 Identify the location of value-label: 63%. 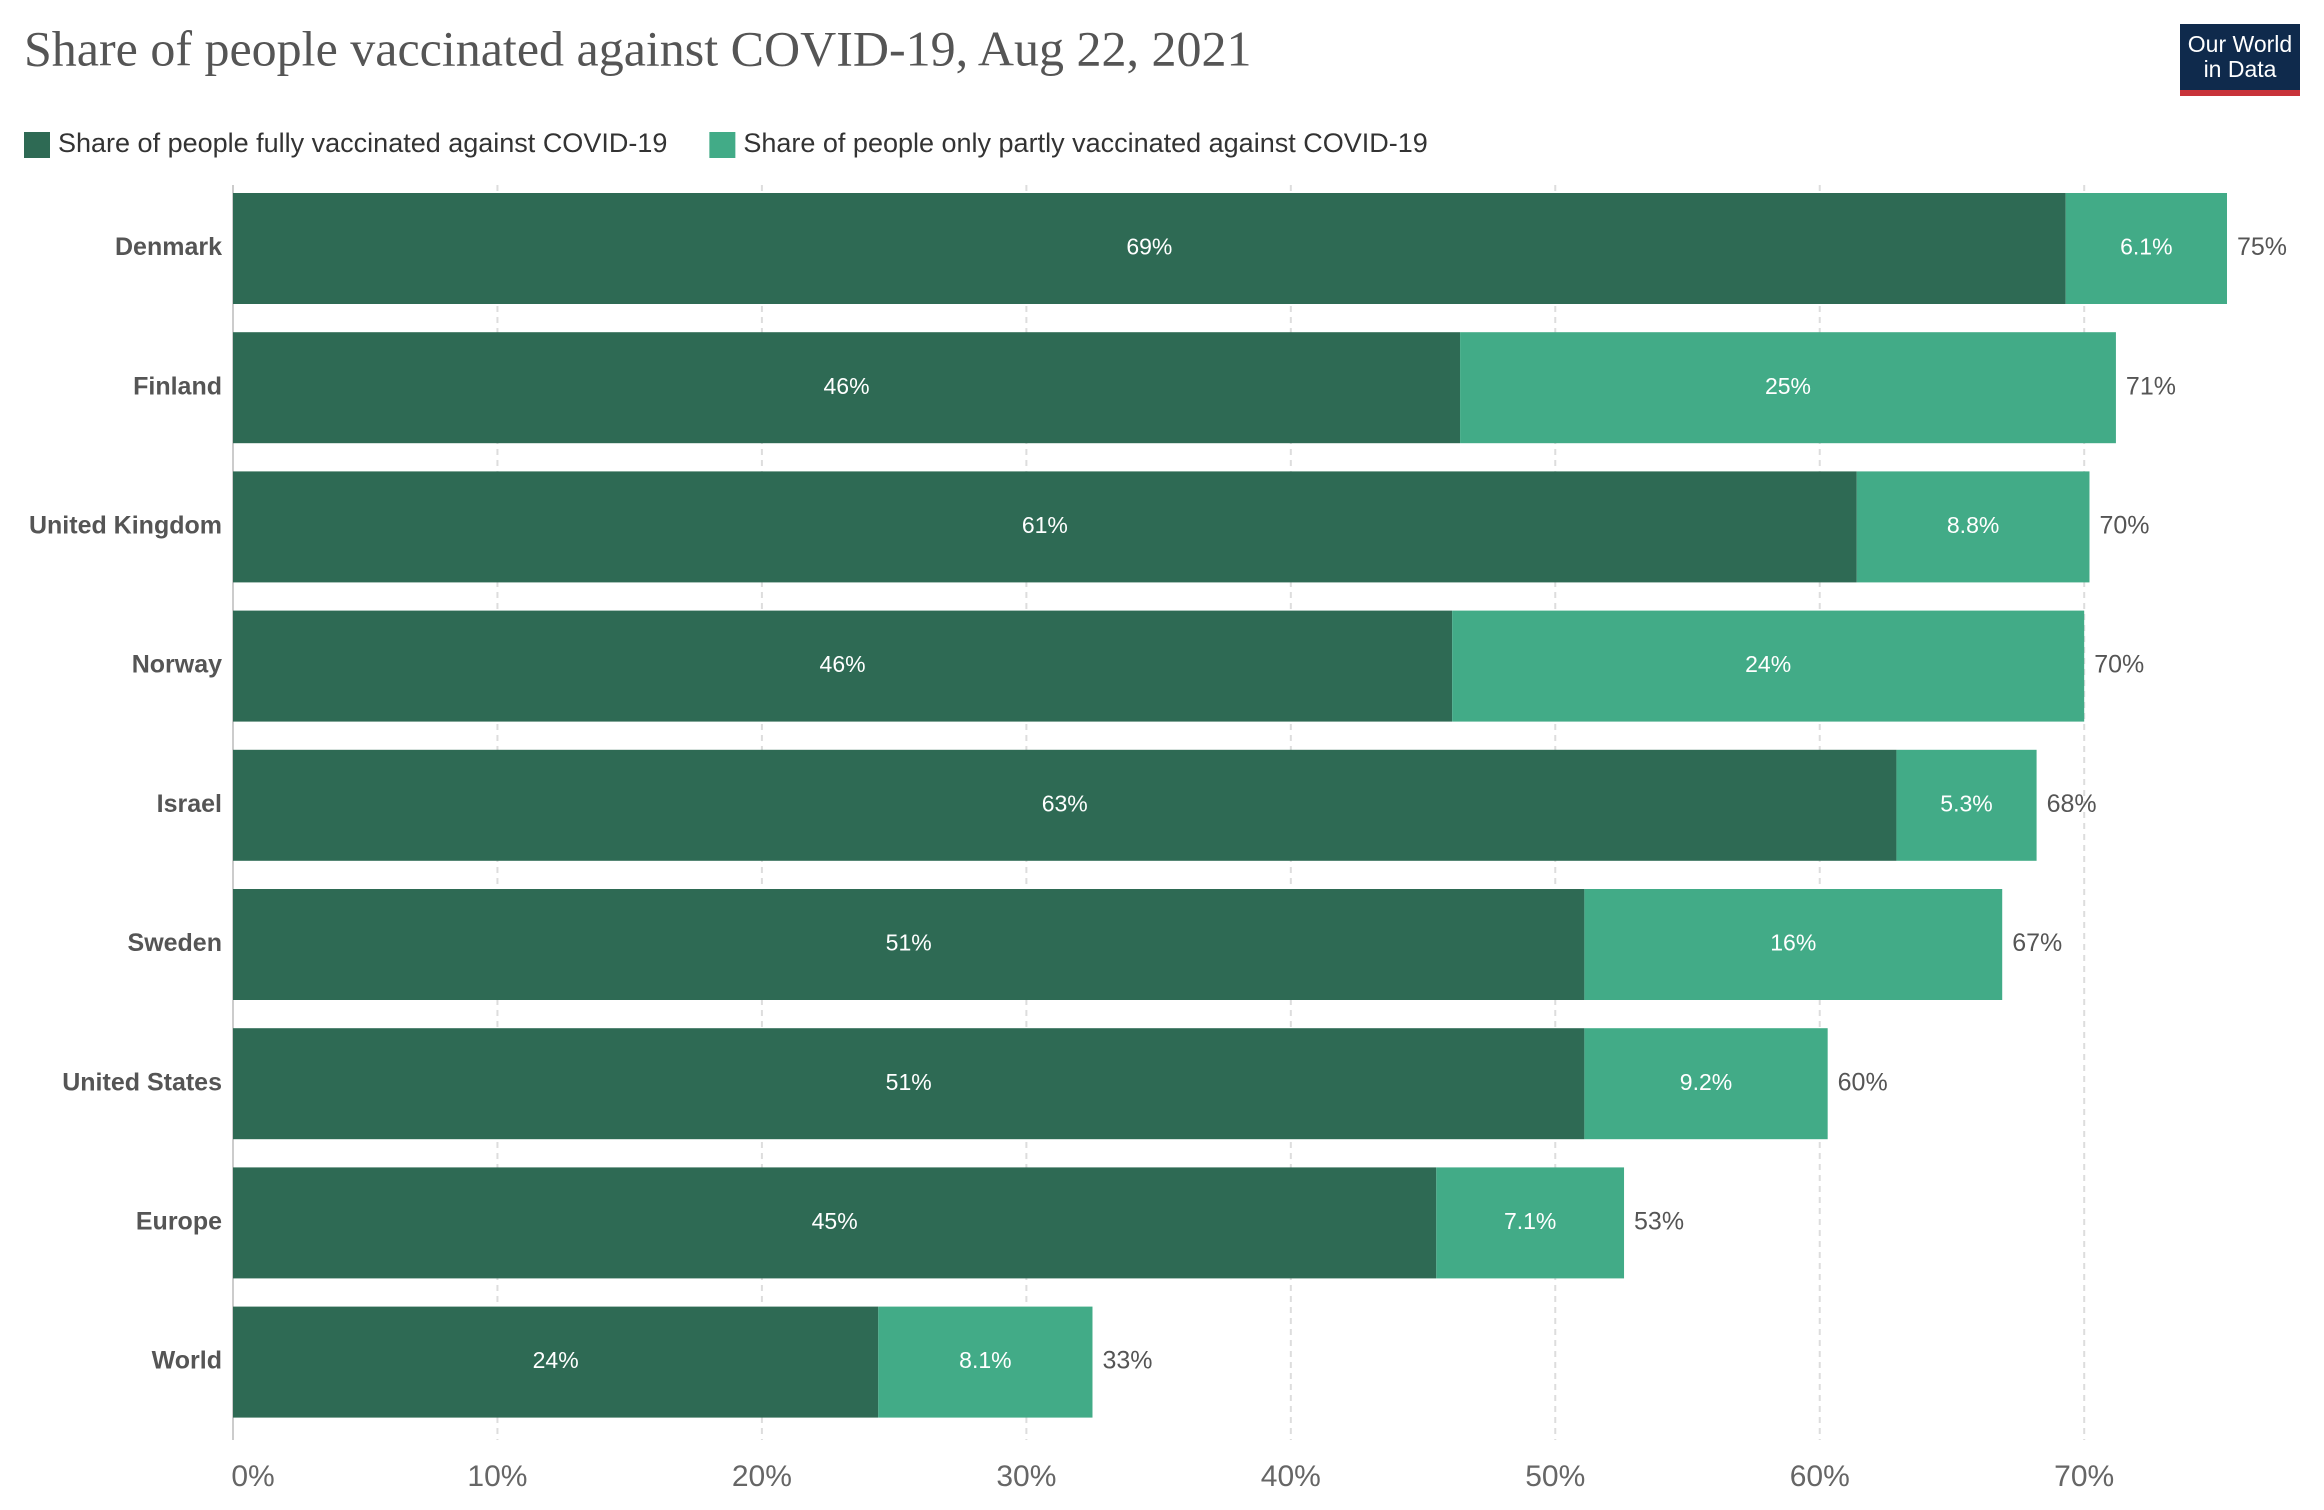
(1065, 803).